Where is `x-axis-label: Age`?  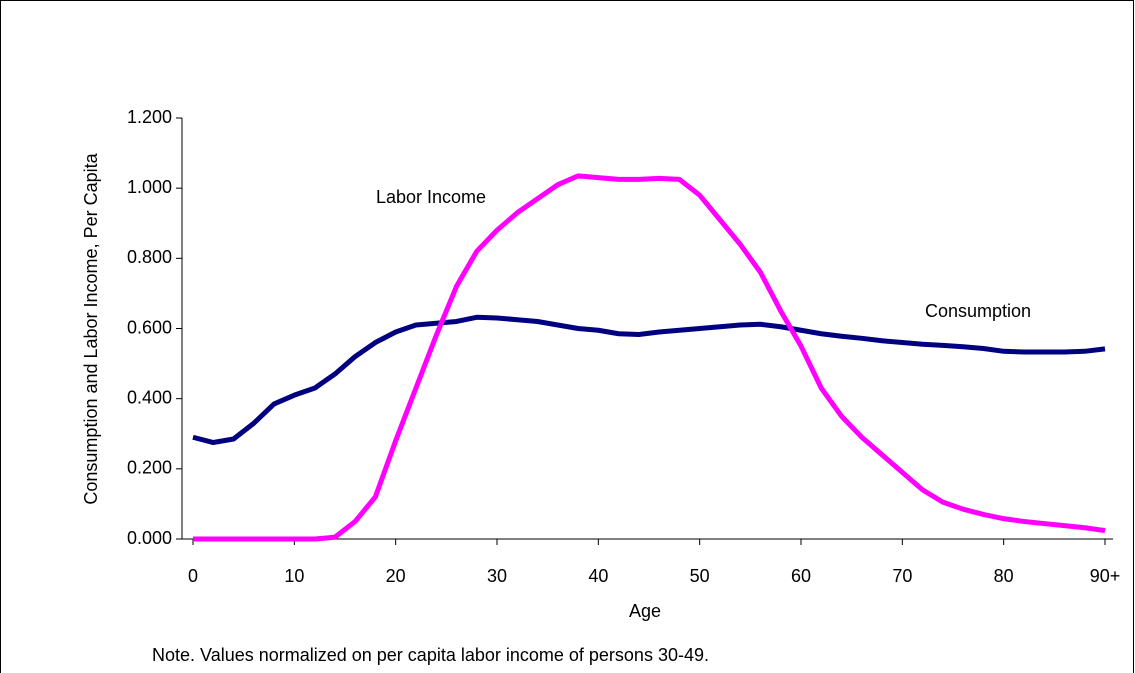 x-axis-label: Age is located at coordinates (645, 611).